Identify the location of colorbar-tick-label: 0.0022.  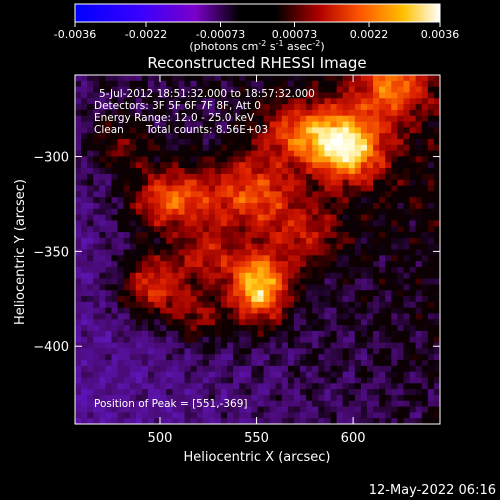
(369, 34).